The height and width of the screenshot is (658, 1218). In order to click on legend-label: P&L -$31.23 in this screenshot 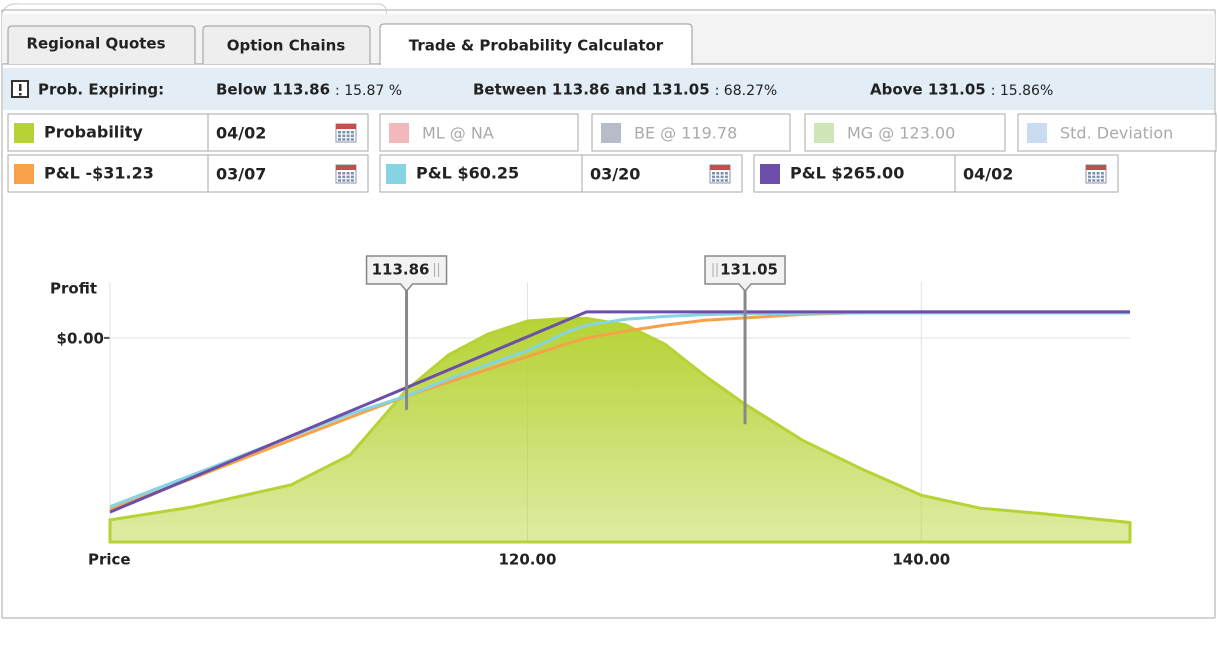, I will do `click(99, 173)`.